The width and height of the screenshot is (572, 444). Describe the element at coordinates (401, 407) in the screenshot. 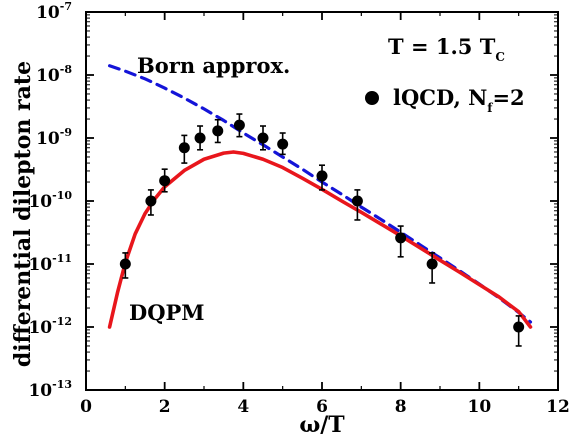

I see `x-tick-label: 8` at that location.